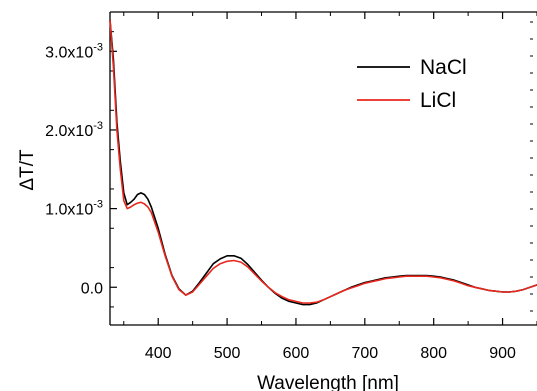 The image size is (537, 391). I want to click on y-tick-label: 3.0x10⁻³, so click(74, 51).